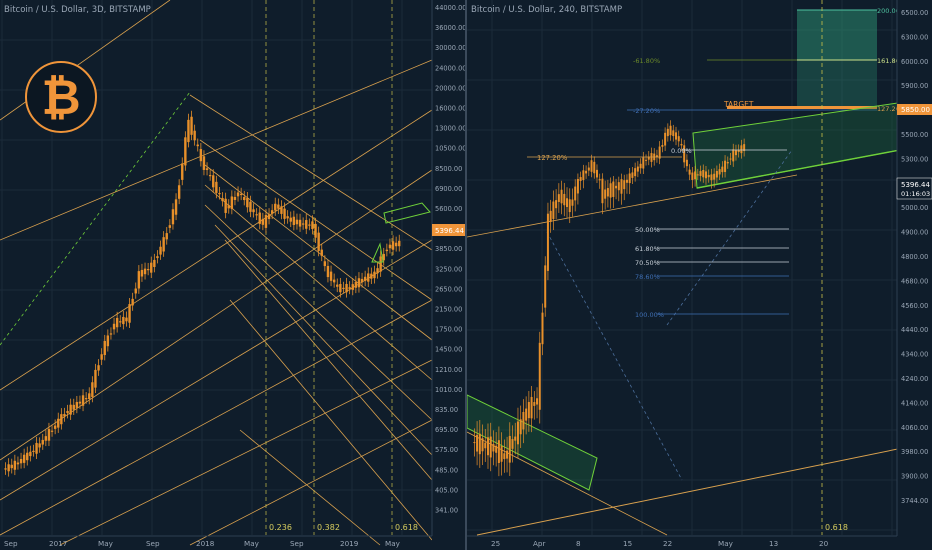  Describe the element at coordinates (914, 477) in the screenshot. I see `right-price-tick-label: 3900.00` at that location.